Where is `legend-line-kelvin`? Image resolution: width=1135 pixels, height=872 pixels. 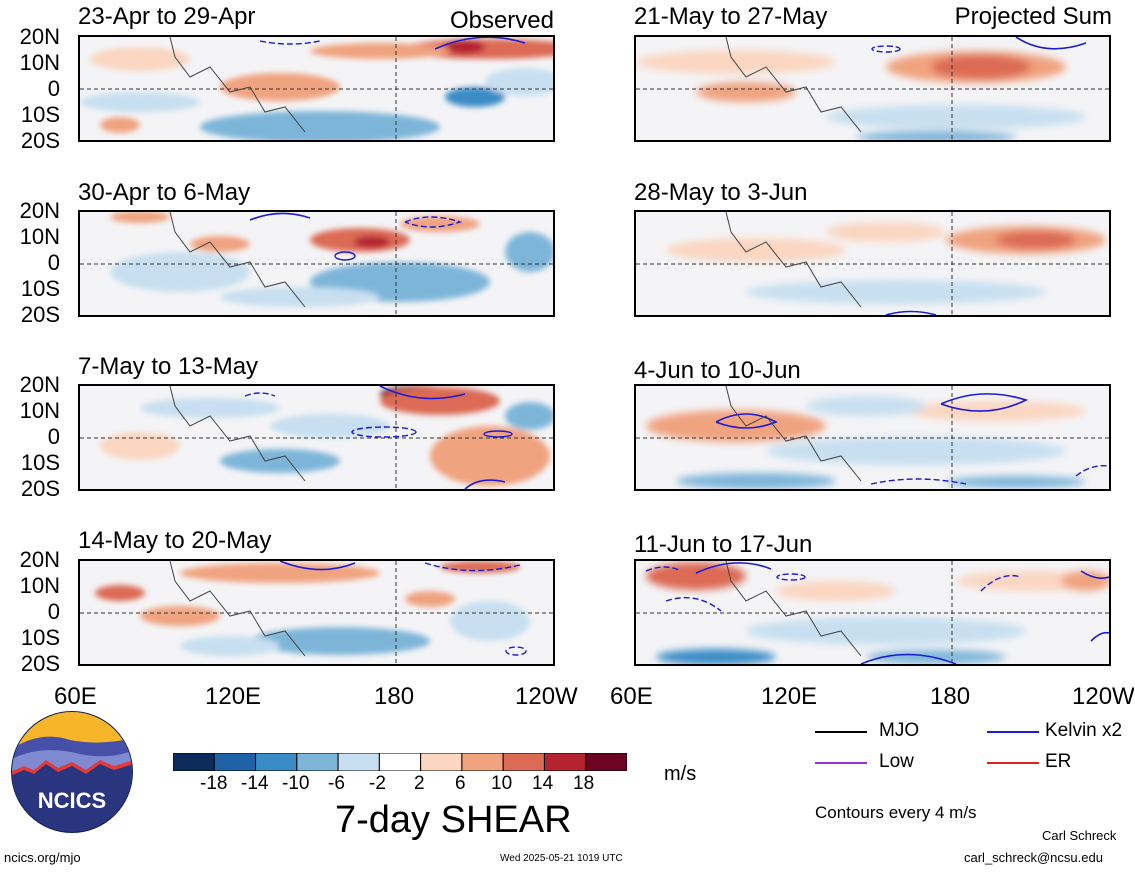
legend-line-kelvin is located at coordinates (1013, 732).